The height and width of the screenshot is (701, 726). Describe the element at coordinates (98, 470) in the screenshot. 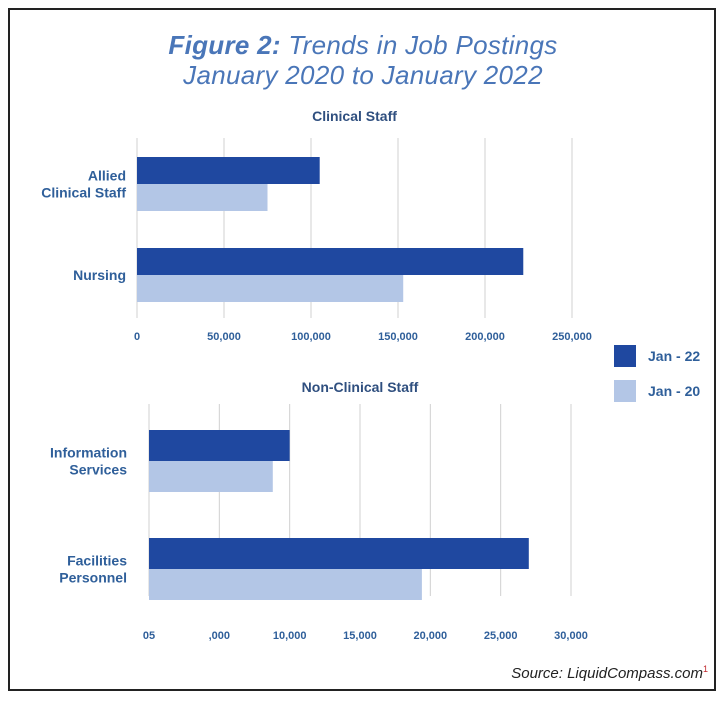

I see `chart2-category-label: Services` at that location.